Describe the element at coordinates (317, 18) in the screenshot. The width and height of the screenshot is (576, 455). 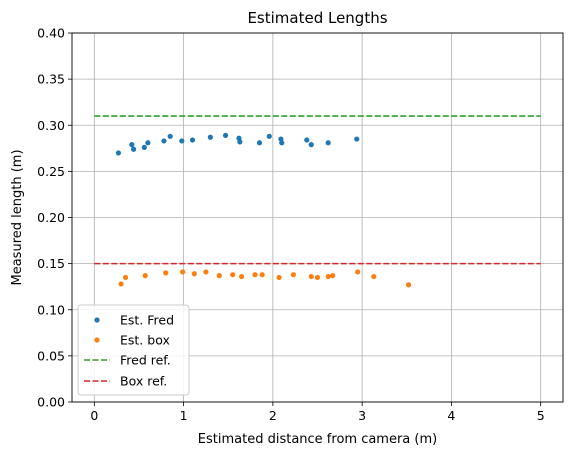
I see `chart-title: Estimated Lengths` at that location.